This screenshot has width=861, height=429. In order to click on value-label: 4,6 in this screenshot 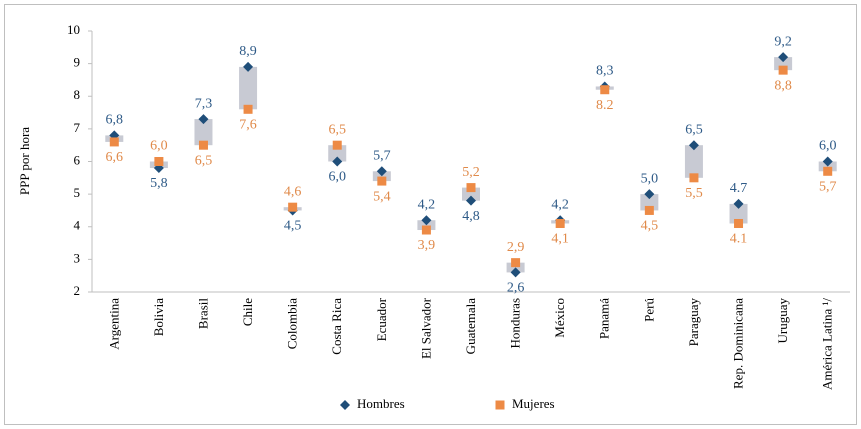, I will do `click(293, 191)`.